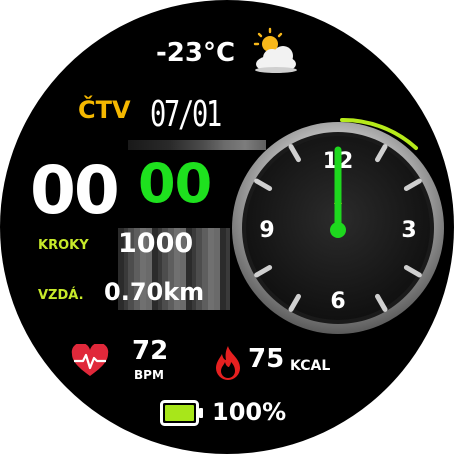 This screenshot has width=454, height=454. I want to click on digital-hour: 00, so click(75, 190).